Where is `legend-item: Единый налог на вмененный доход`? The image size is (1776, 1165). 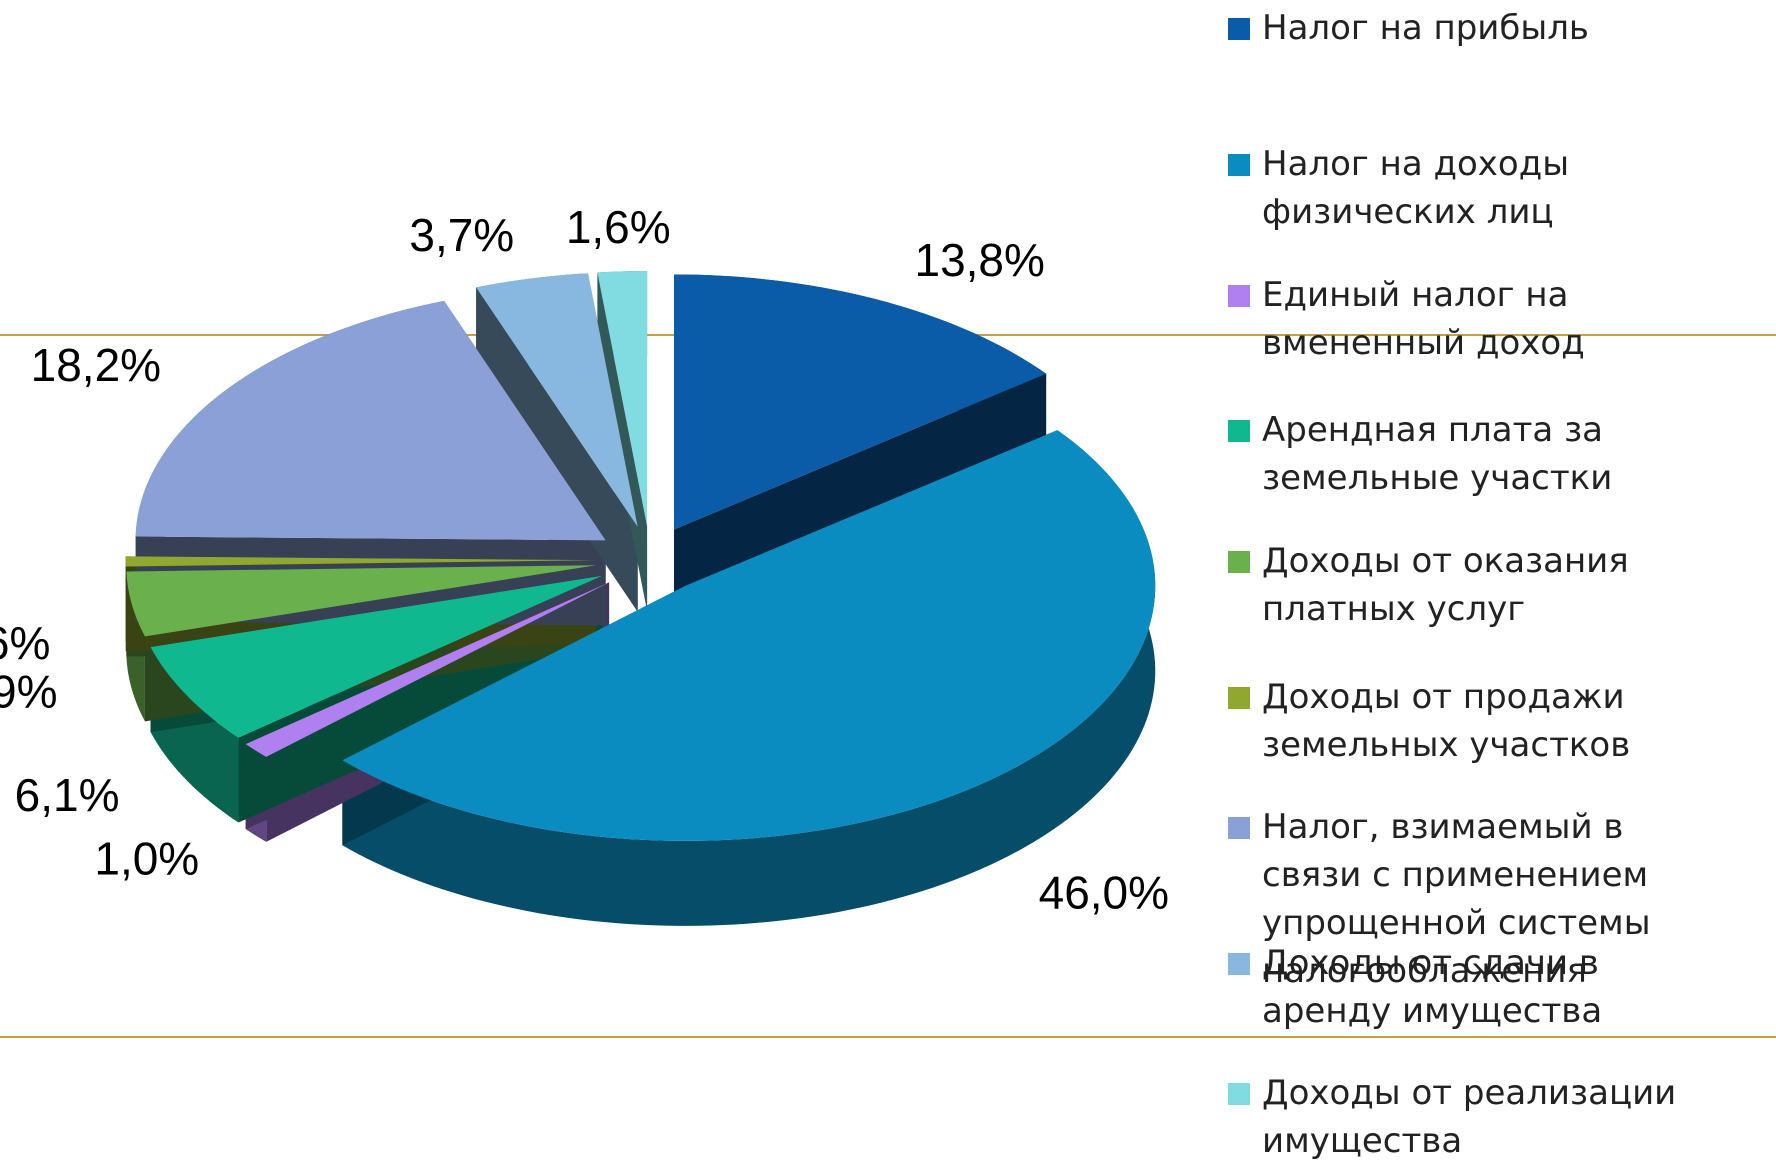 legend-item: Единый налог на вмененный доход is located at coordinates (1478, 319).